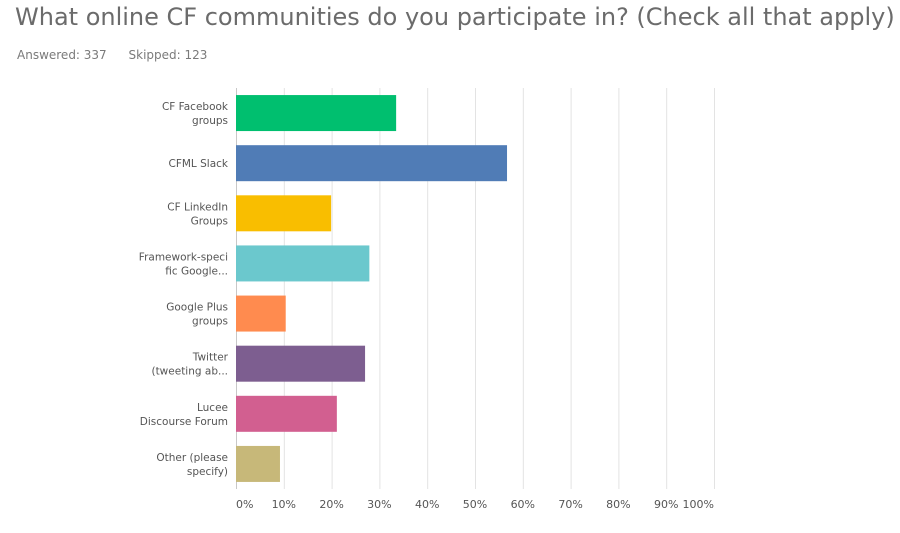 This screenshot has width=900, height=533. I want to click on answered-count: Answered: 337, so click(62, 55).